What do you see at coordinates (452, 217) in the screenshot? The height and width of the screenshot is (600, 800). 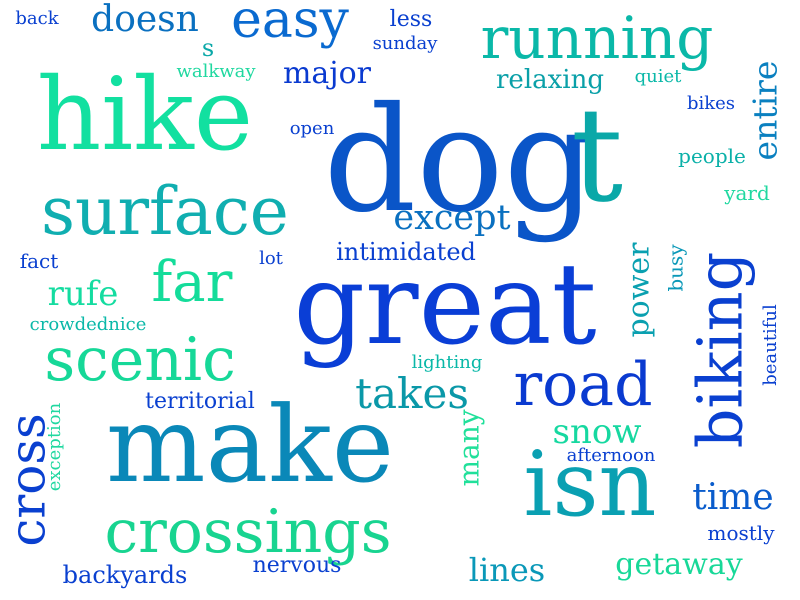 I see `word-except: except` at bounding box center [452, 217].